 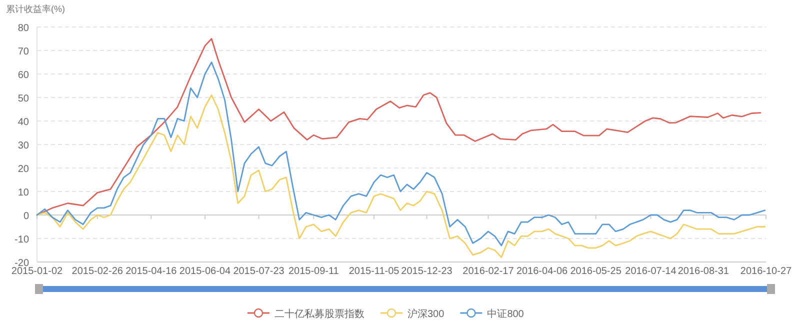 I want to click on y-tick-label: 70, so click(x=24, y=52).